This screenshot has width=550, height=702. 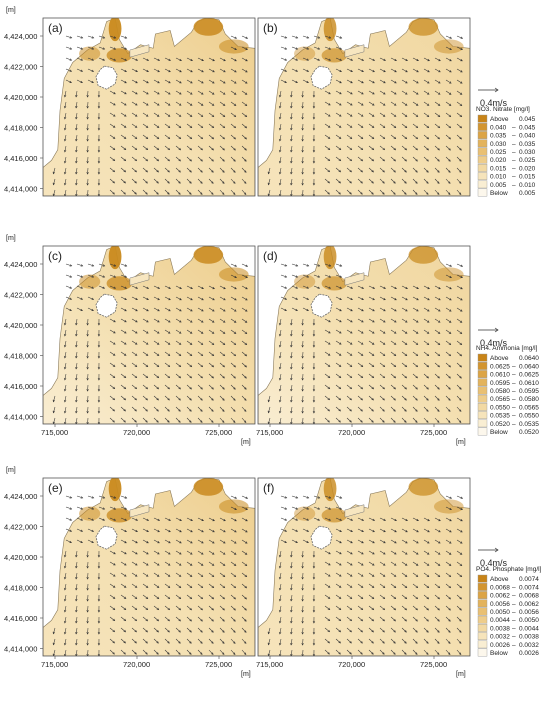 I want to click on y-tick-label: 4,414,000, so click(x=20, y=417).